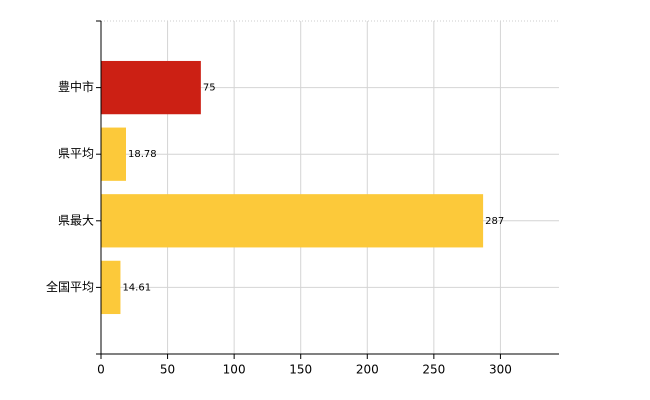  I want to click on value-label: 18.78, so click(142, 154).